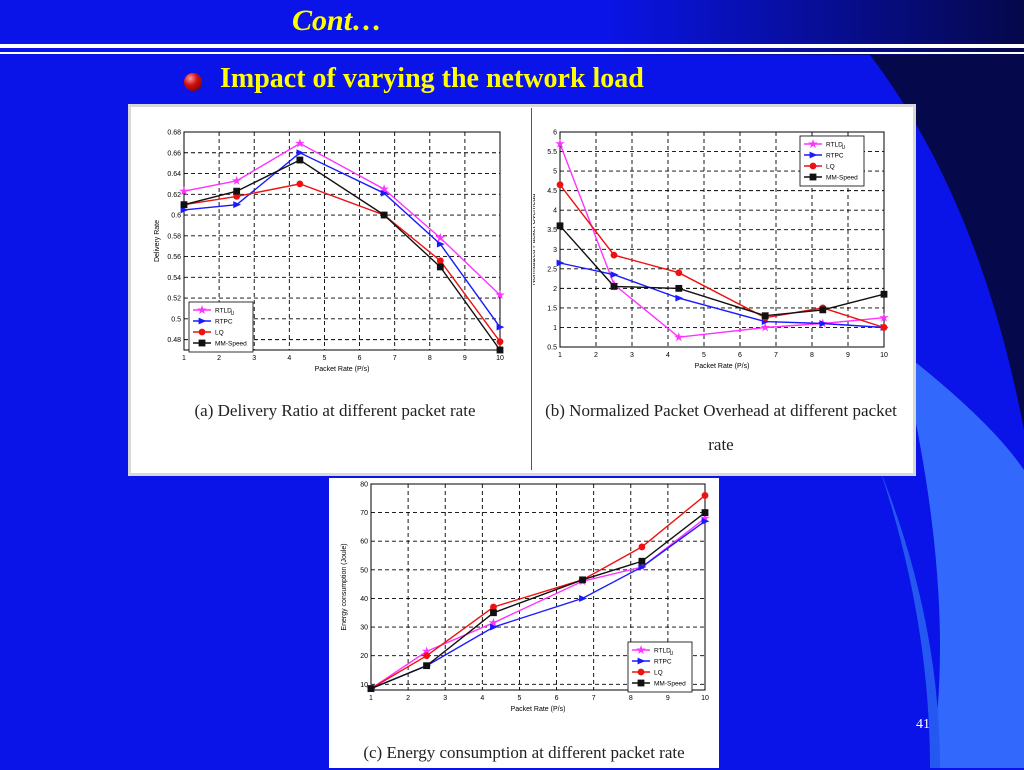 The image size is (1024, 770). I want to click on x-tick-label: 10, so click(884, 355).